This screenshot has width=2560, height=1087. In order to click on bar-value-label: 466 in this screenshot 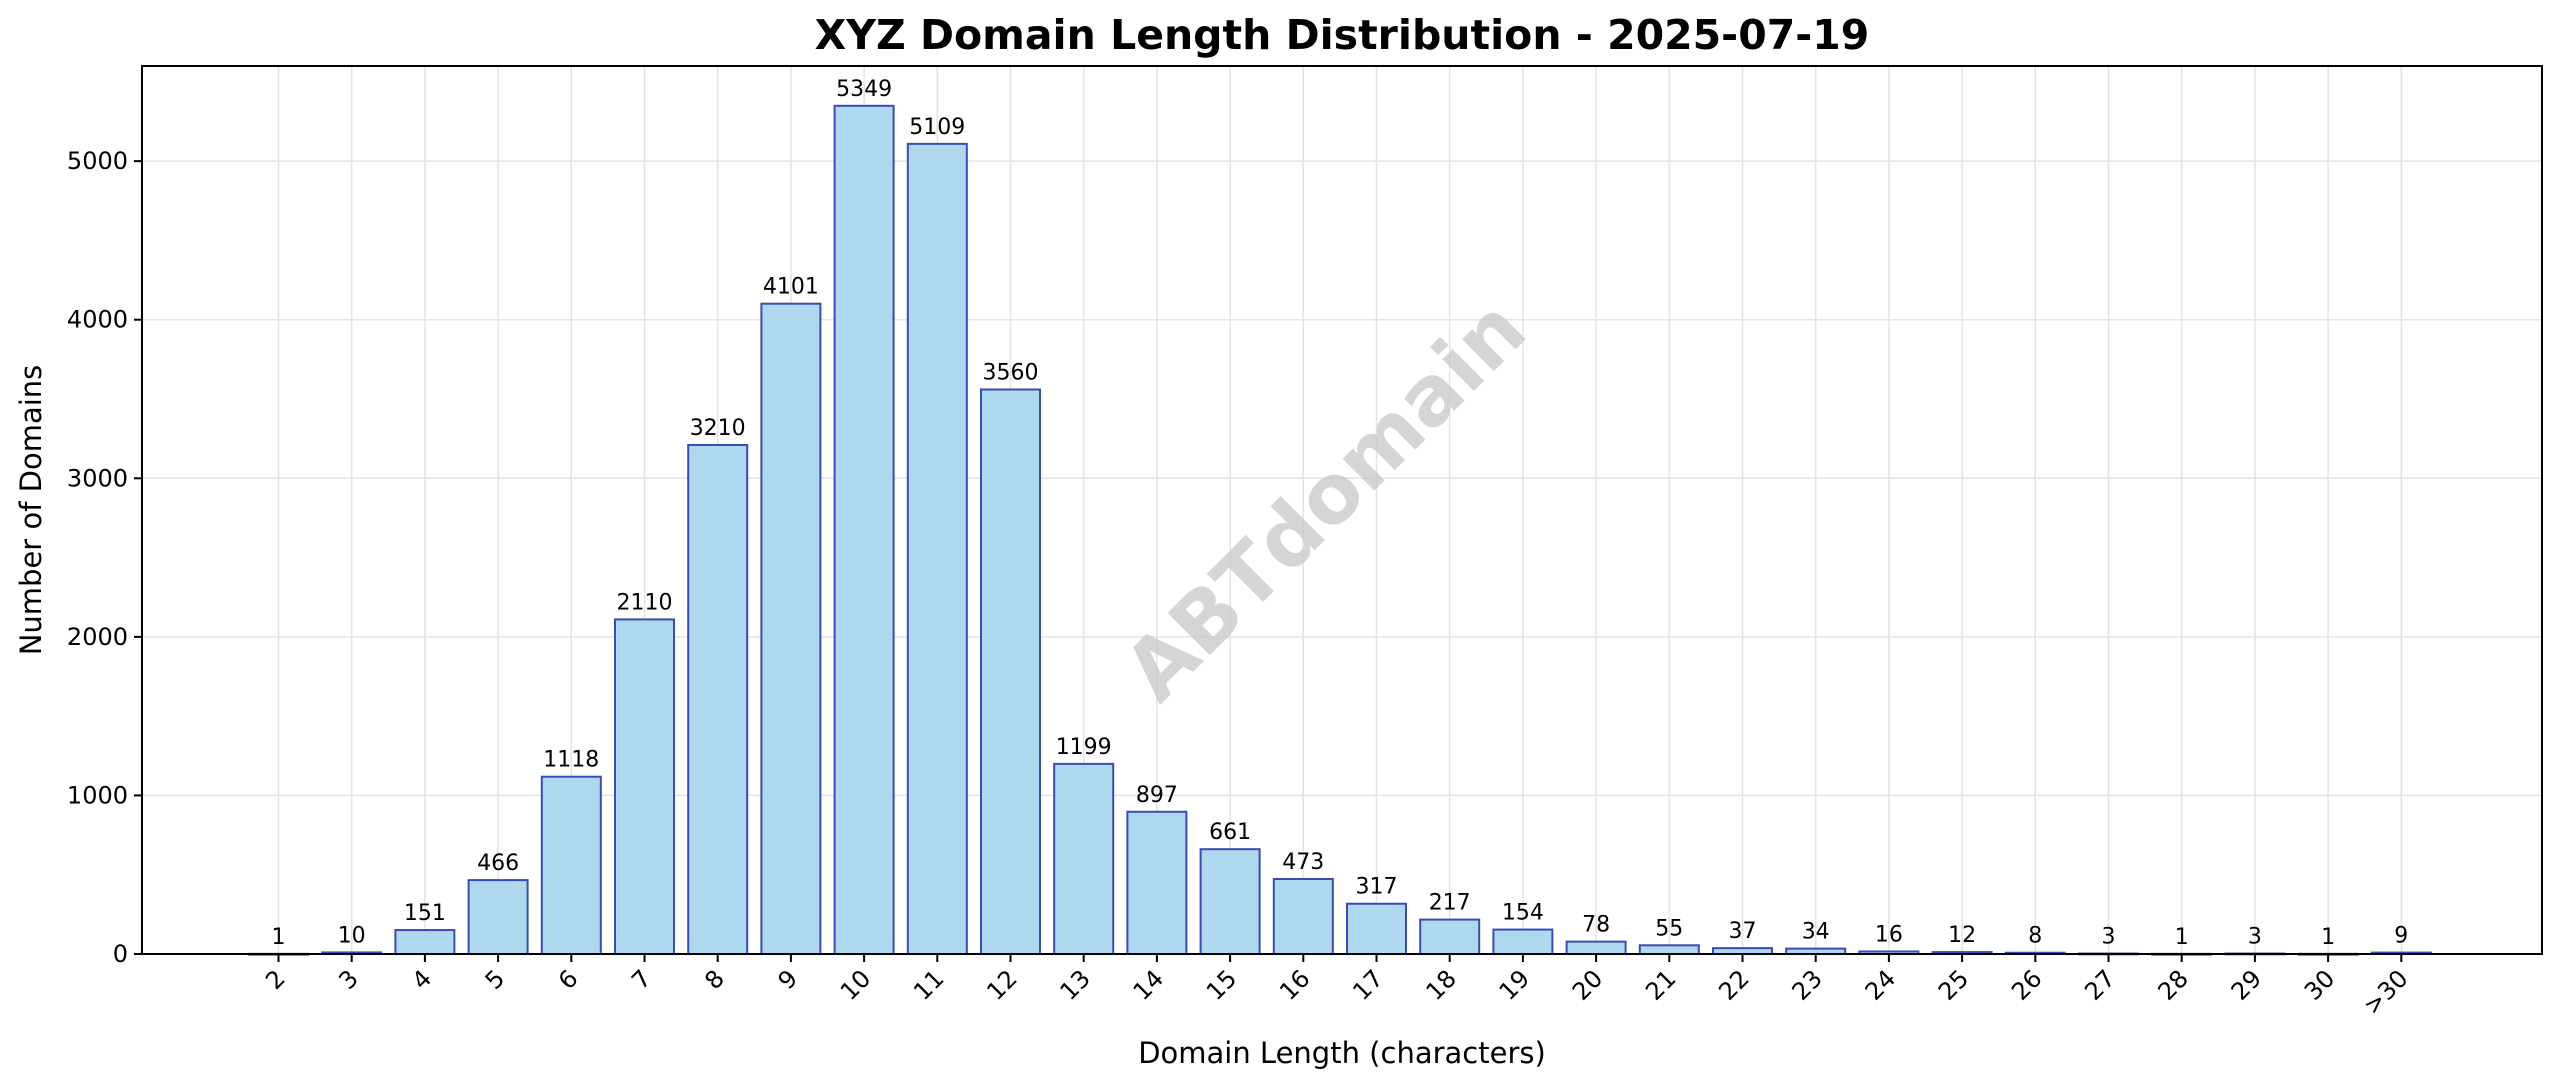, I will do `click(498, 863)`.